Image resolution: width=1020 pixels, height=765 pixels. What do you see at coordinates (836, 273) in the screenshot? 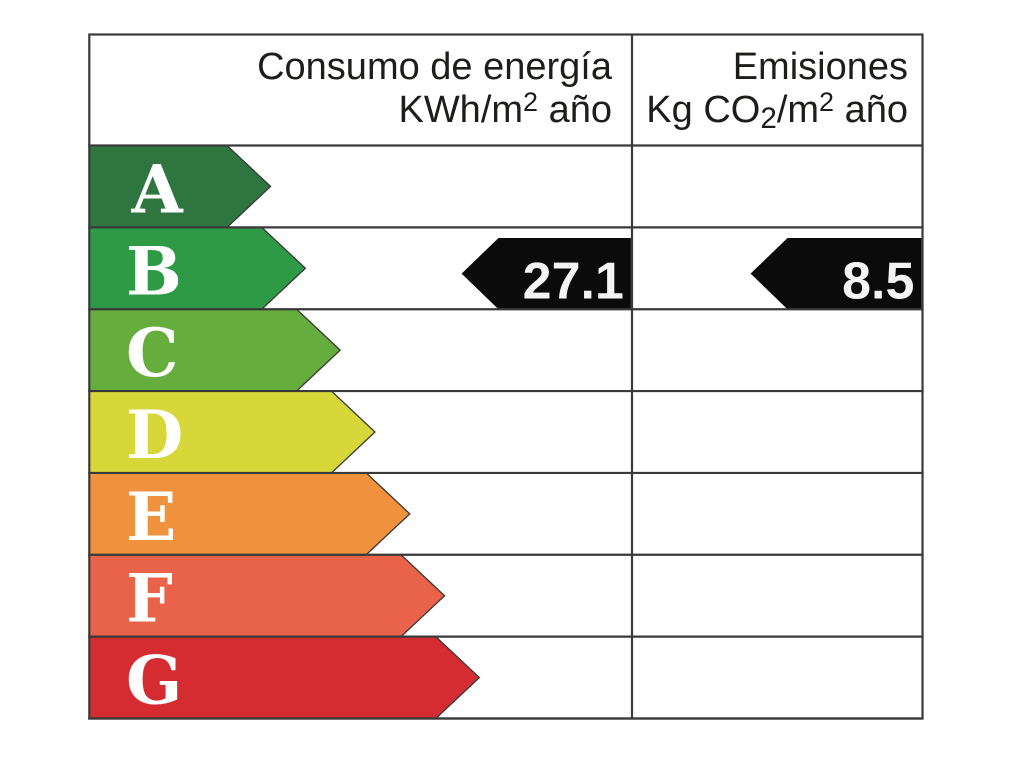
I see `emissions-rating-arrow` at bounding box center [836, 273].